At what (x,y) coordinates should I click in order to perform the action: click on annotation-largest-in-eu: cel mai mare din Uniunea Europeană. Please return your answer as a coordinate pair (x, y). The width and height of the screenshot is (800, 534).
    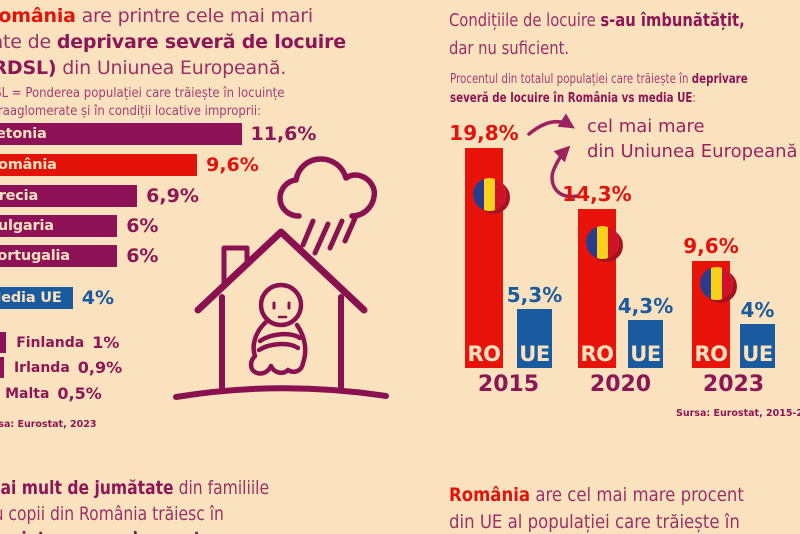
    Looking at the image, I should click on (692, 139).